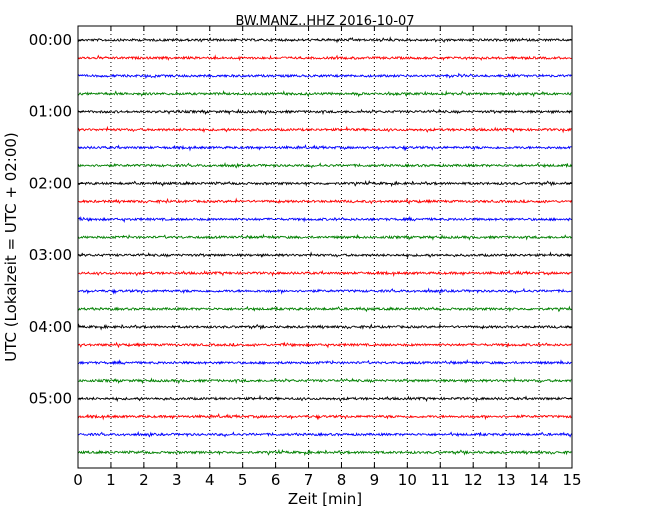 The height and width of the screenshot is (520, 650). What do you see at coordinates (50, 112) in the screenshot?
I see `y-tick-label: 01:00` at bounding box center [50, 112].